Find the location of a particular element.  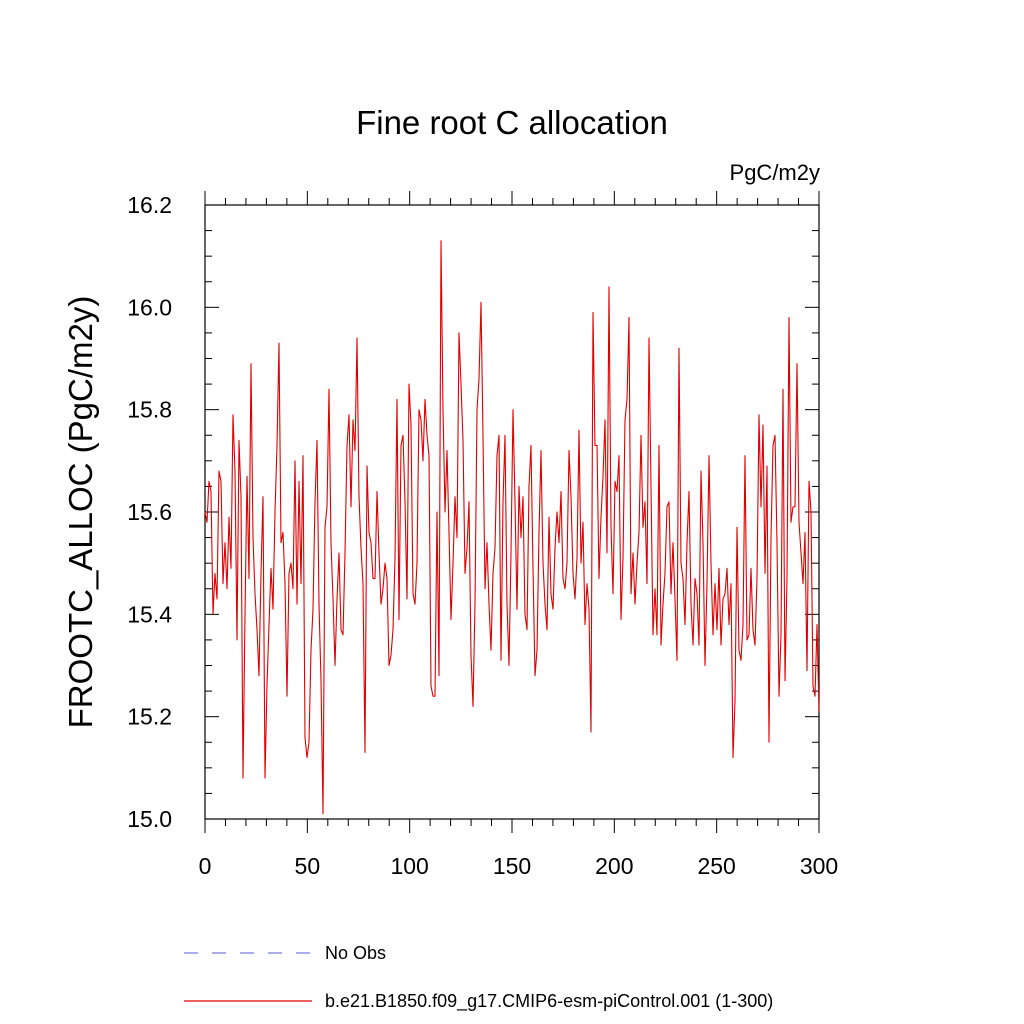

x-tick-labels: 0 50 100 150 200 250 300 is located at coordinates (519, 866).